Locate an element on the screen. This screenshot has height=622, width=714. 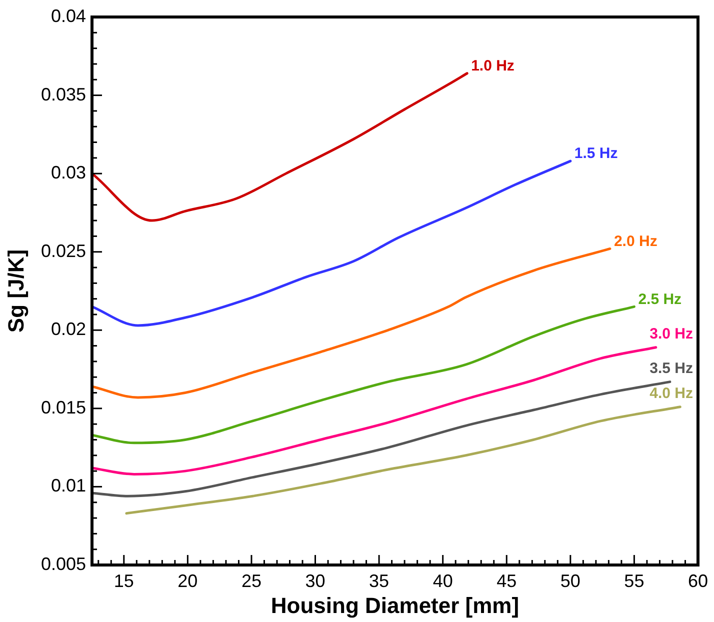
x-tick-label: 50 is located at coordinates (570, 580).